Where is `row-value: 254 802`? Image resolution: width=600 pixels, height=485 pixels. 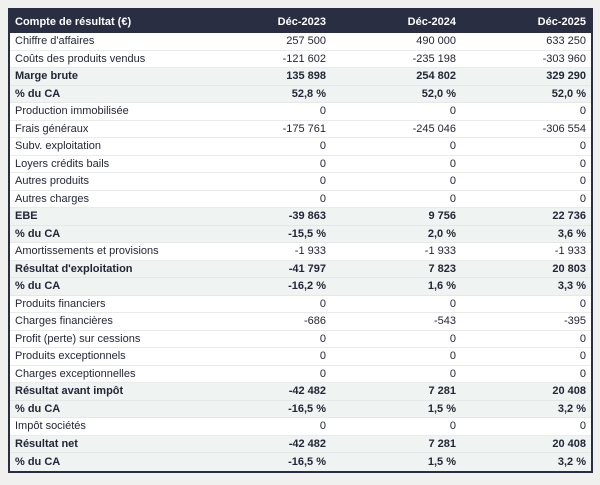 row-value: 254 802 is located at coordinates (436, 76).